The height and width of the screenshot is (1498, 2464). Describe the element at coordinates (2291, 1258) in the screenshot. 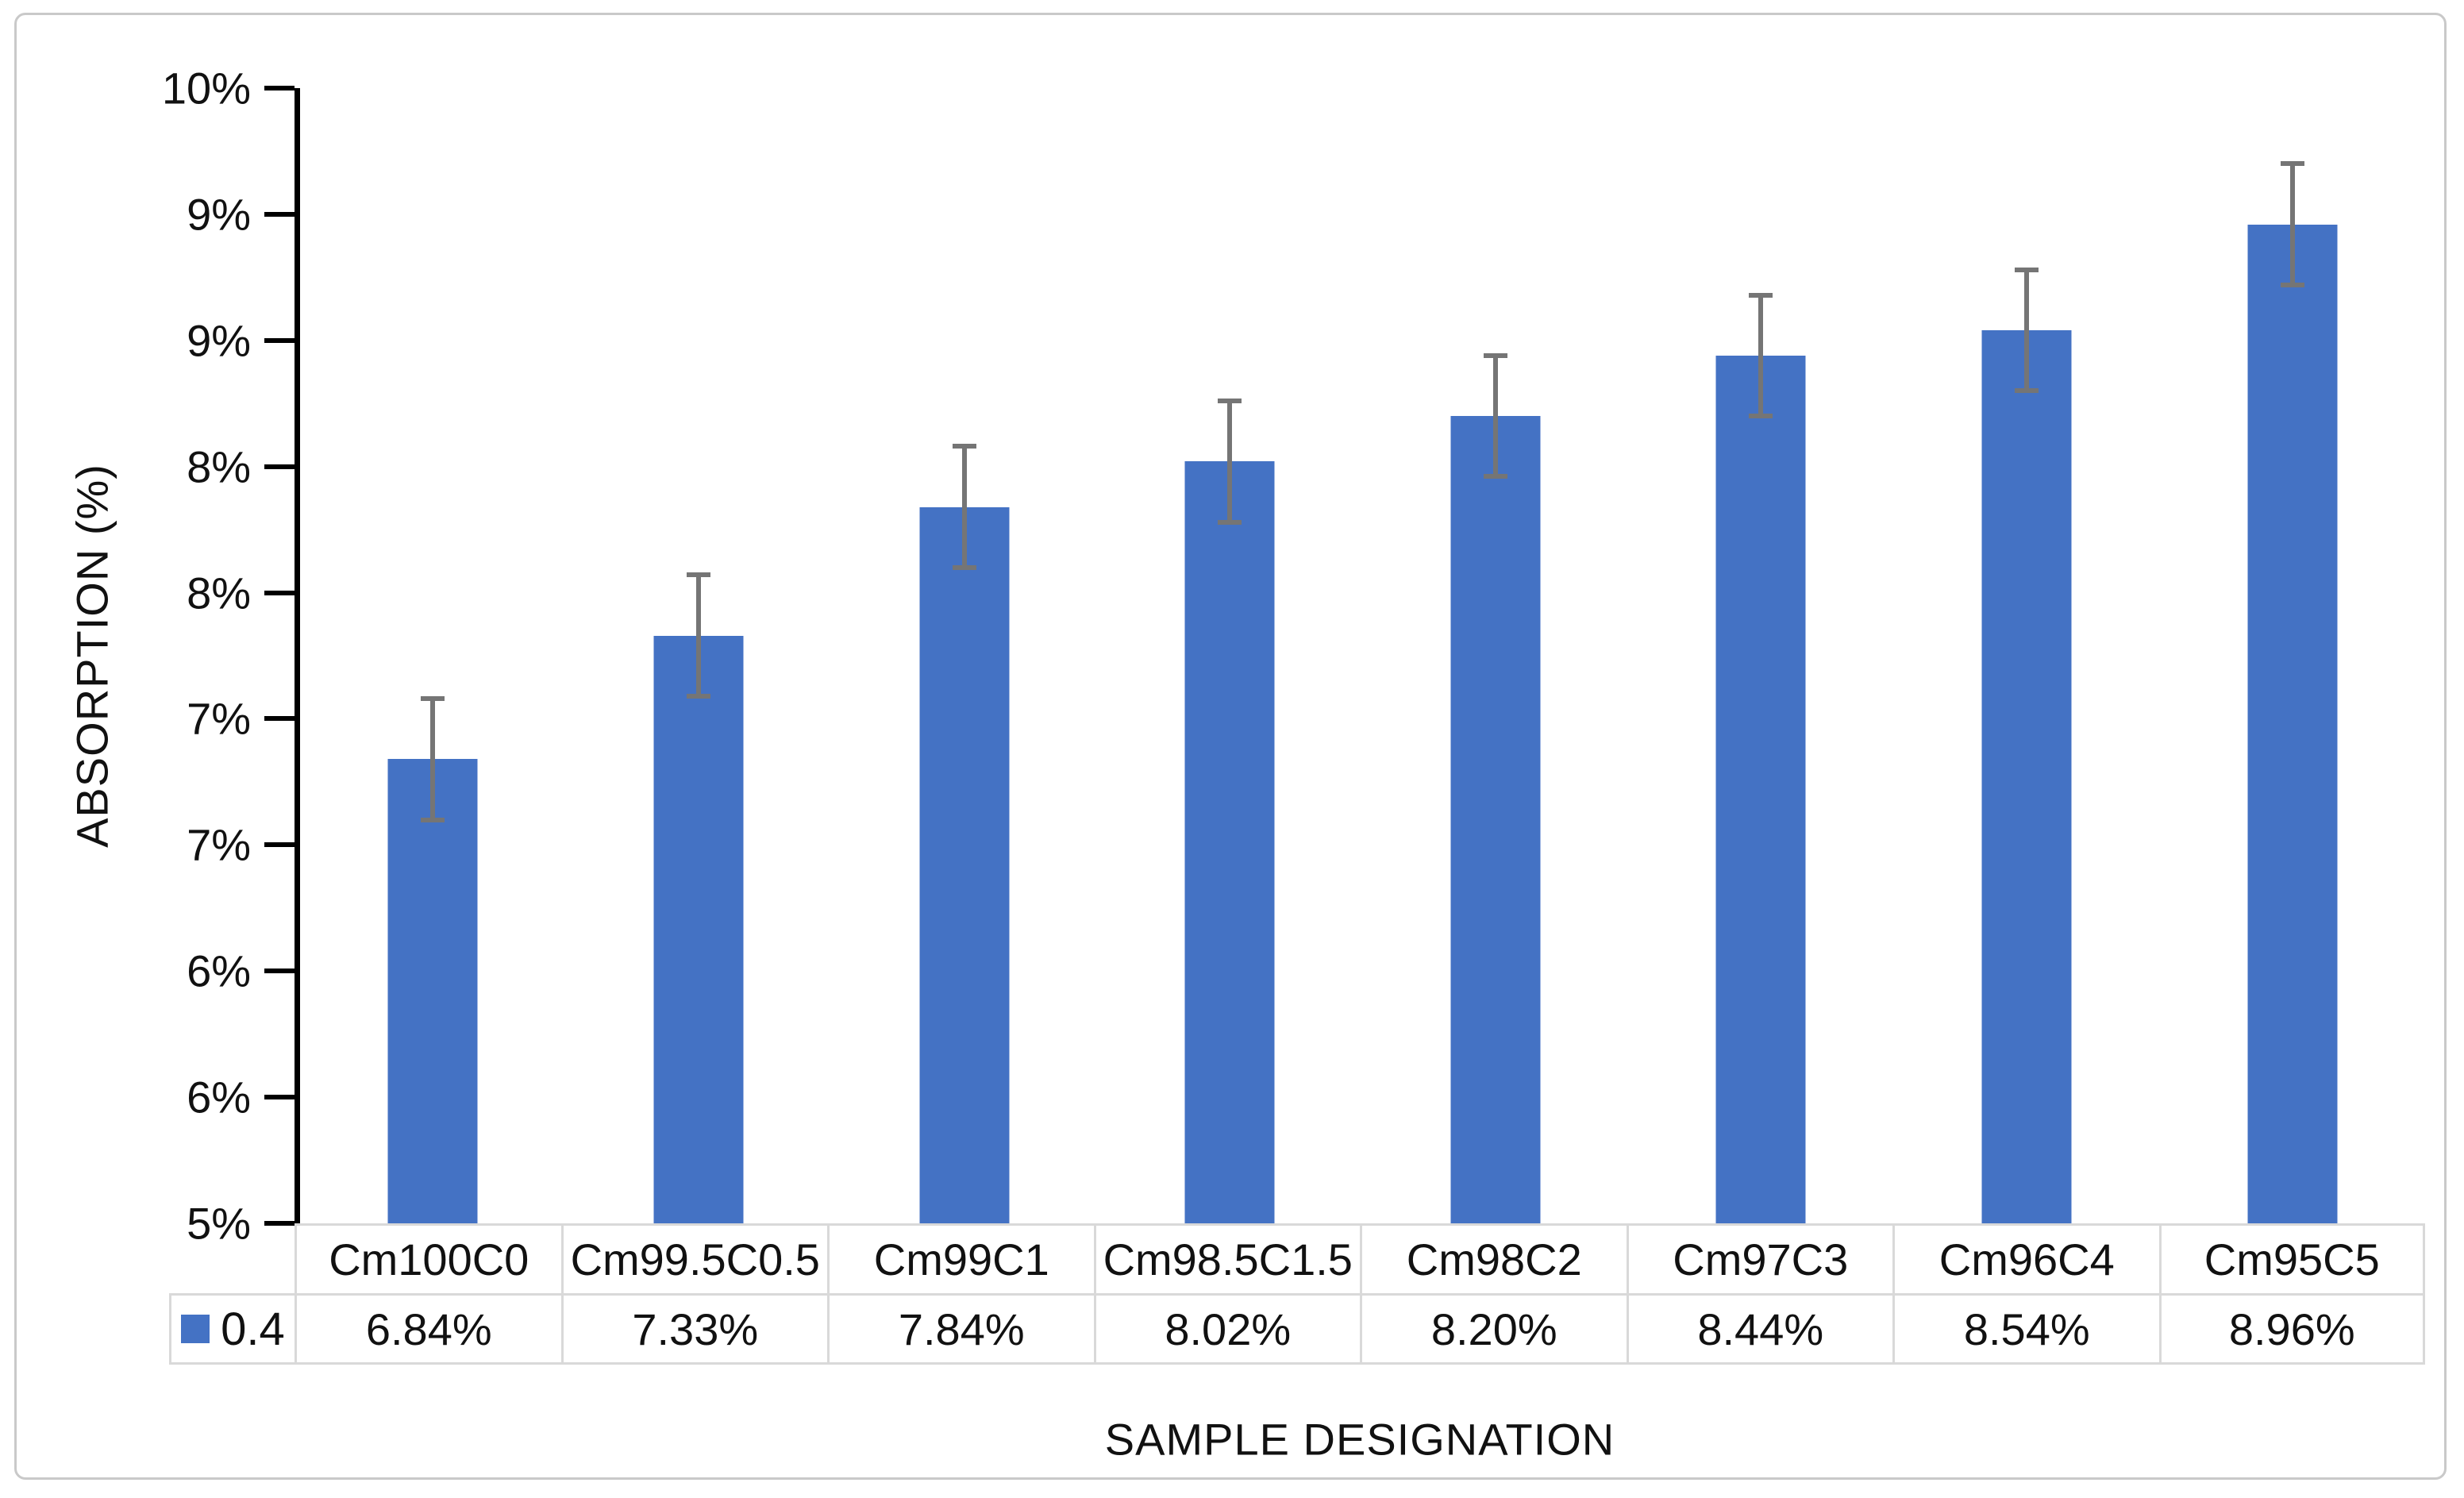

I see `table-category-header-cell: Cm95C5` at that location.